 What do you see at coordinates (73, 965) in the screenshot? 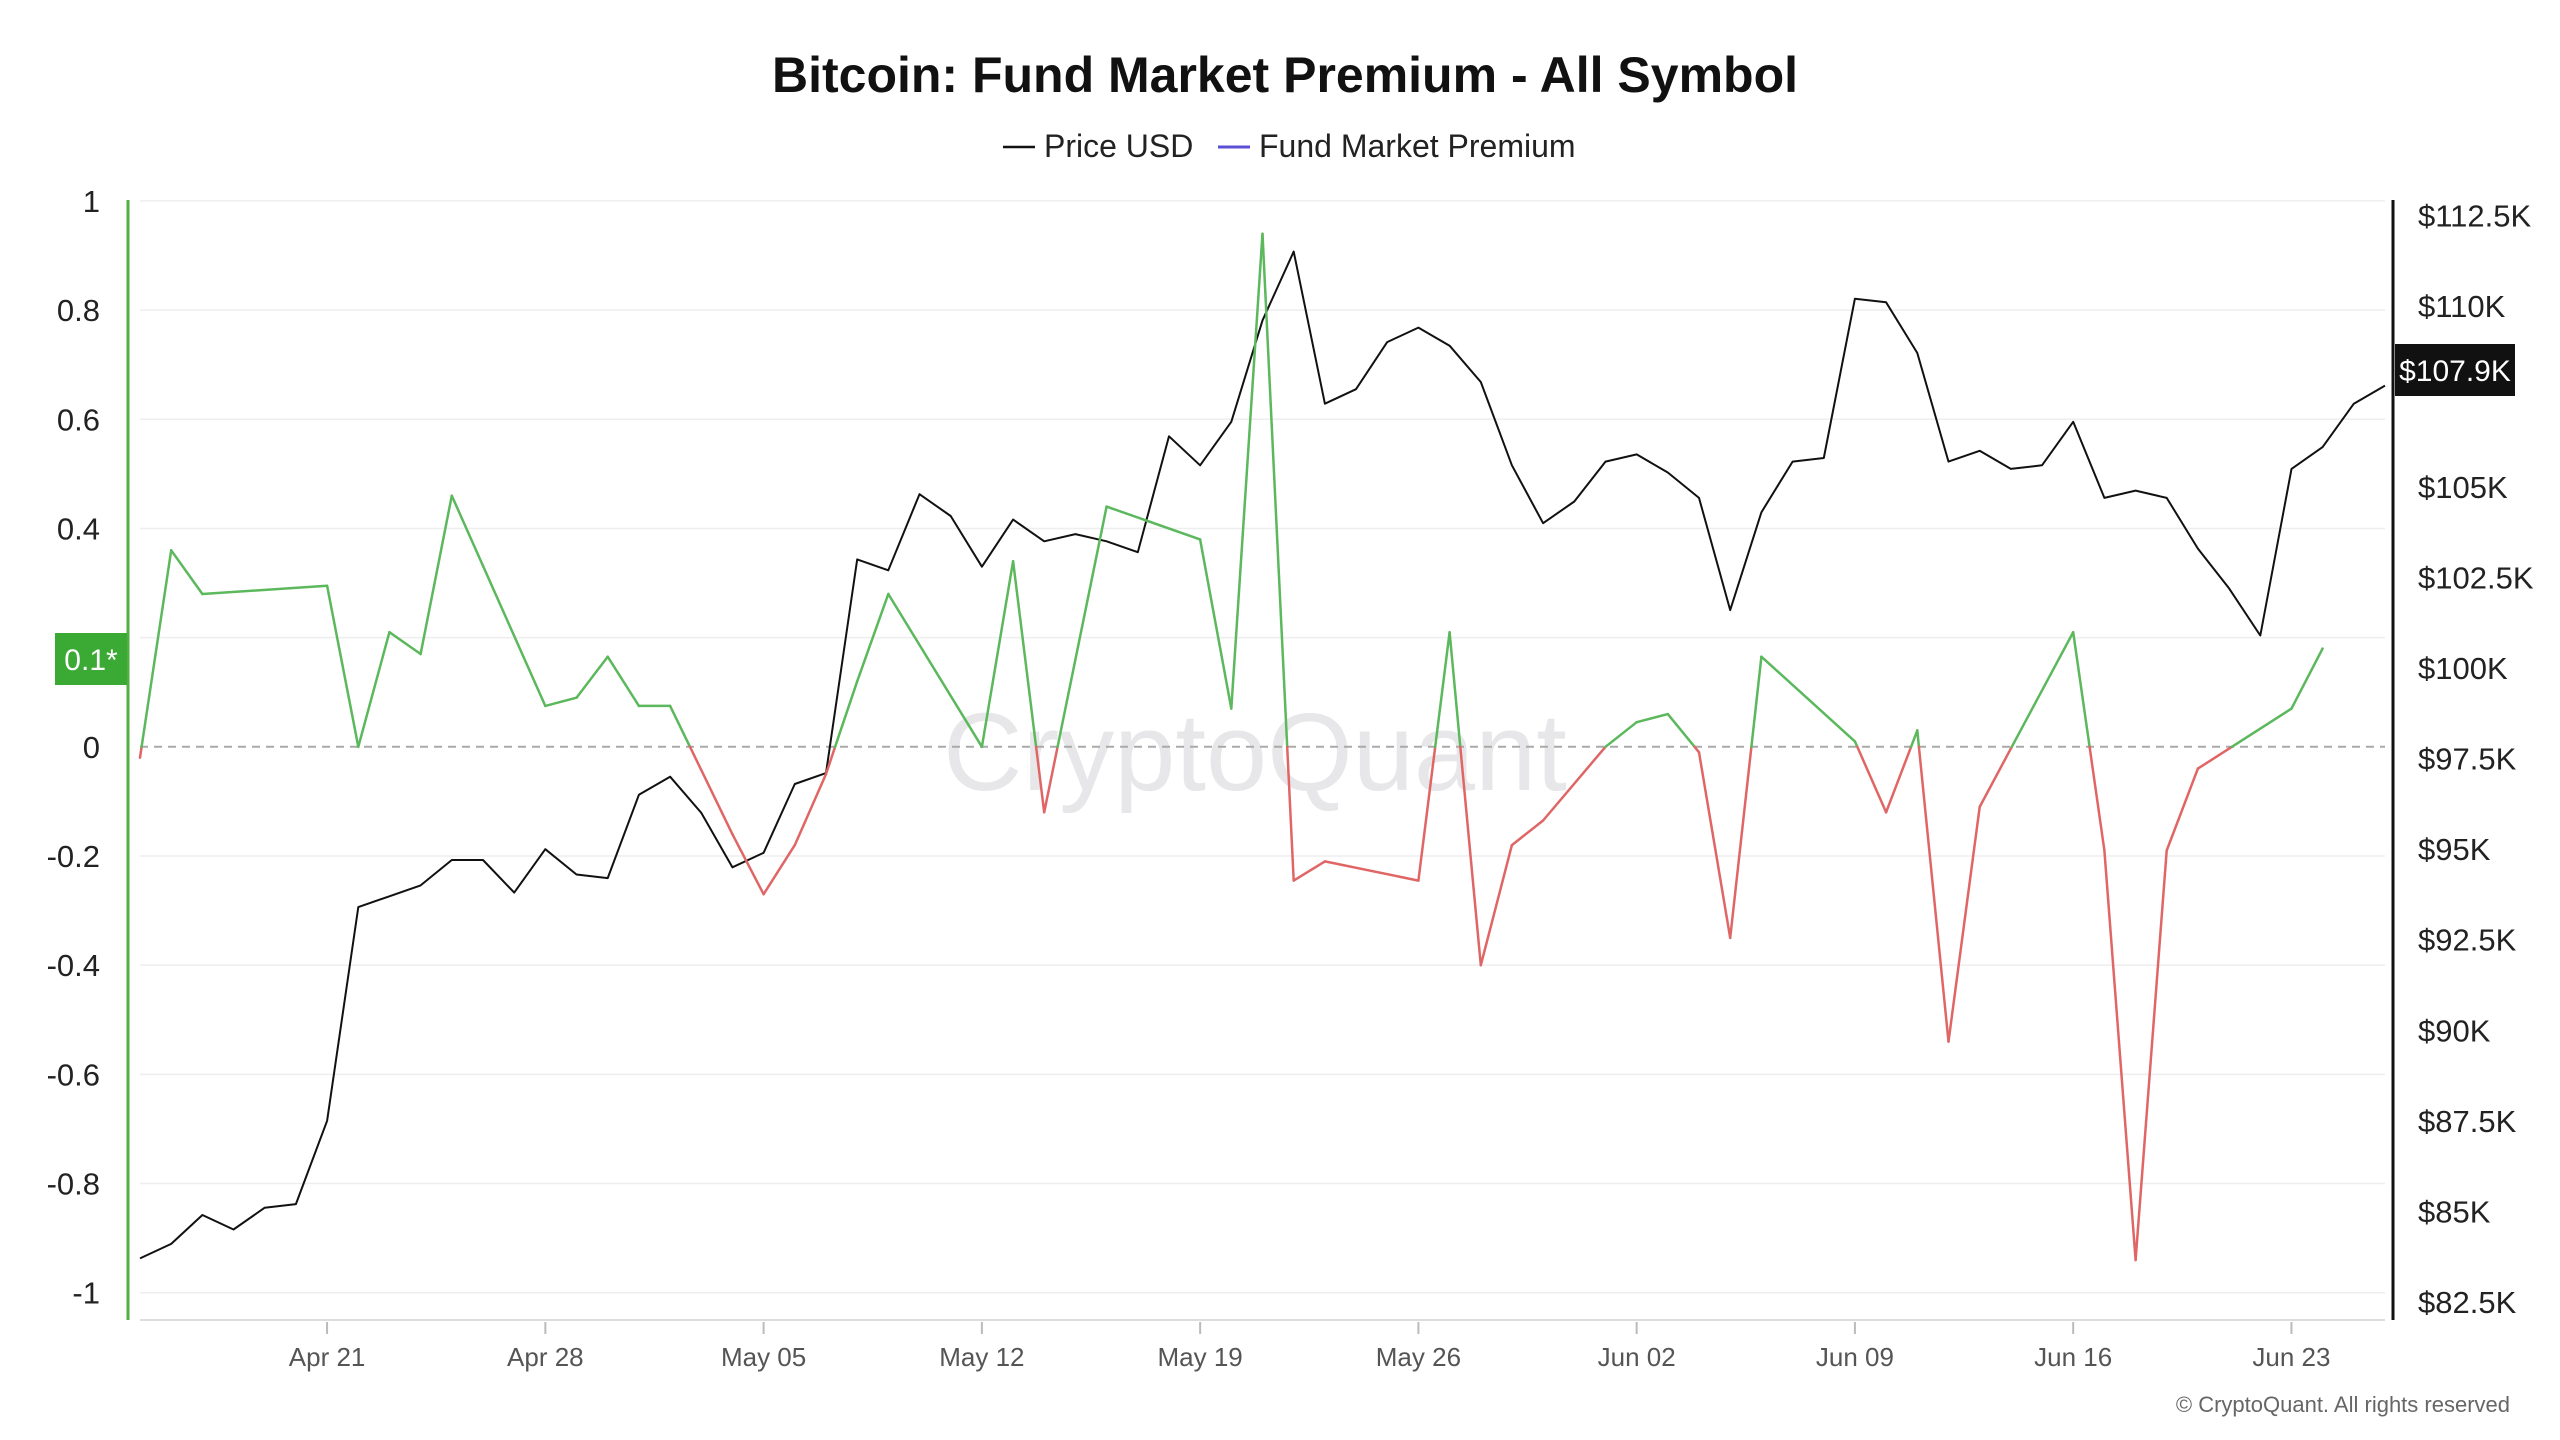
I see `y-left-tick-label: -0.4` at bounding box center [73, 965].